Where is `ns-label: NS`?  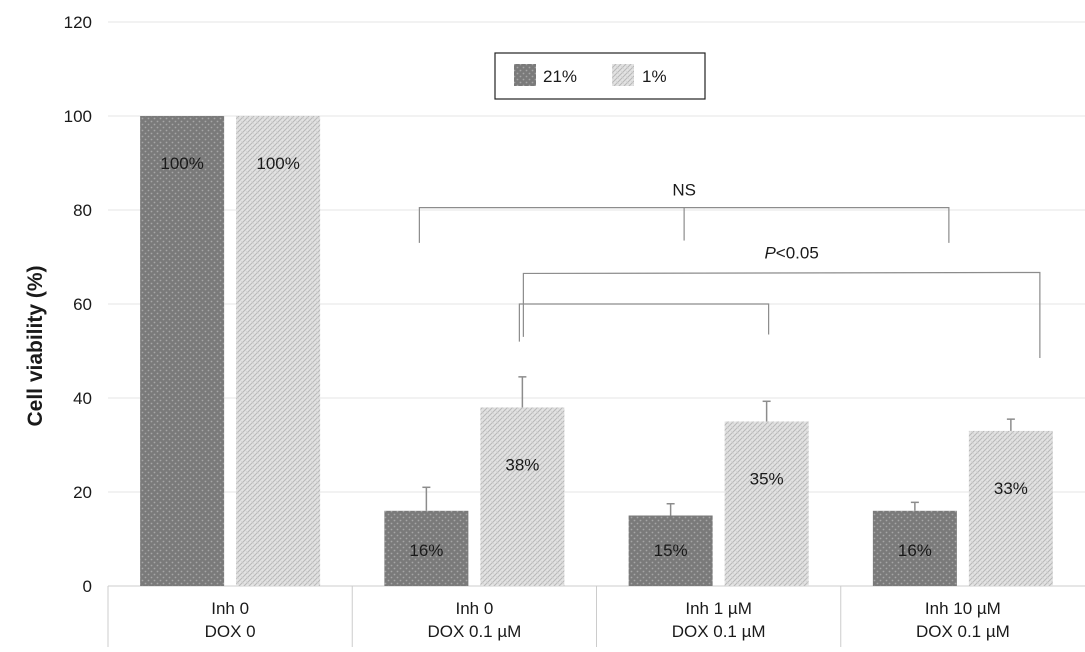 ns-label: NS is located at coordinates (684, 190).